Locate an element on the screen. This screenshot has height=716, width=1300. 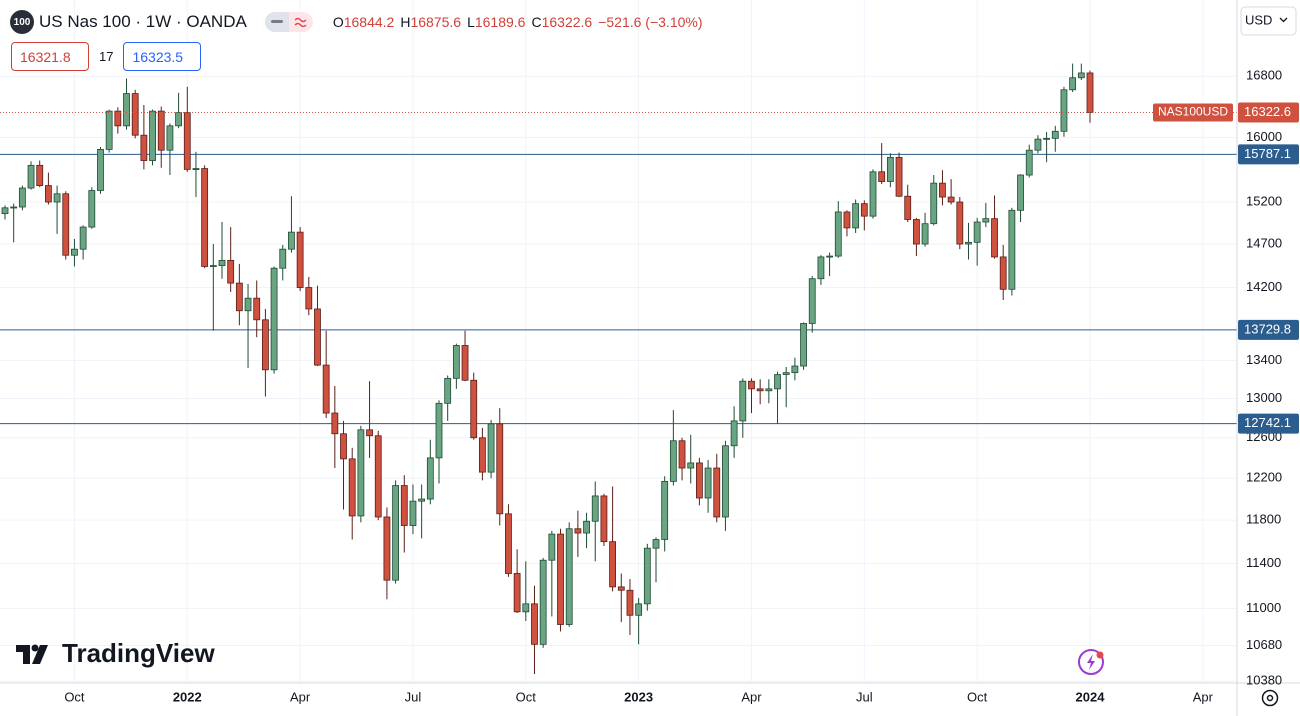
settings-icon is located at coordinates (1270, 698).